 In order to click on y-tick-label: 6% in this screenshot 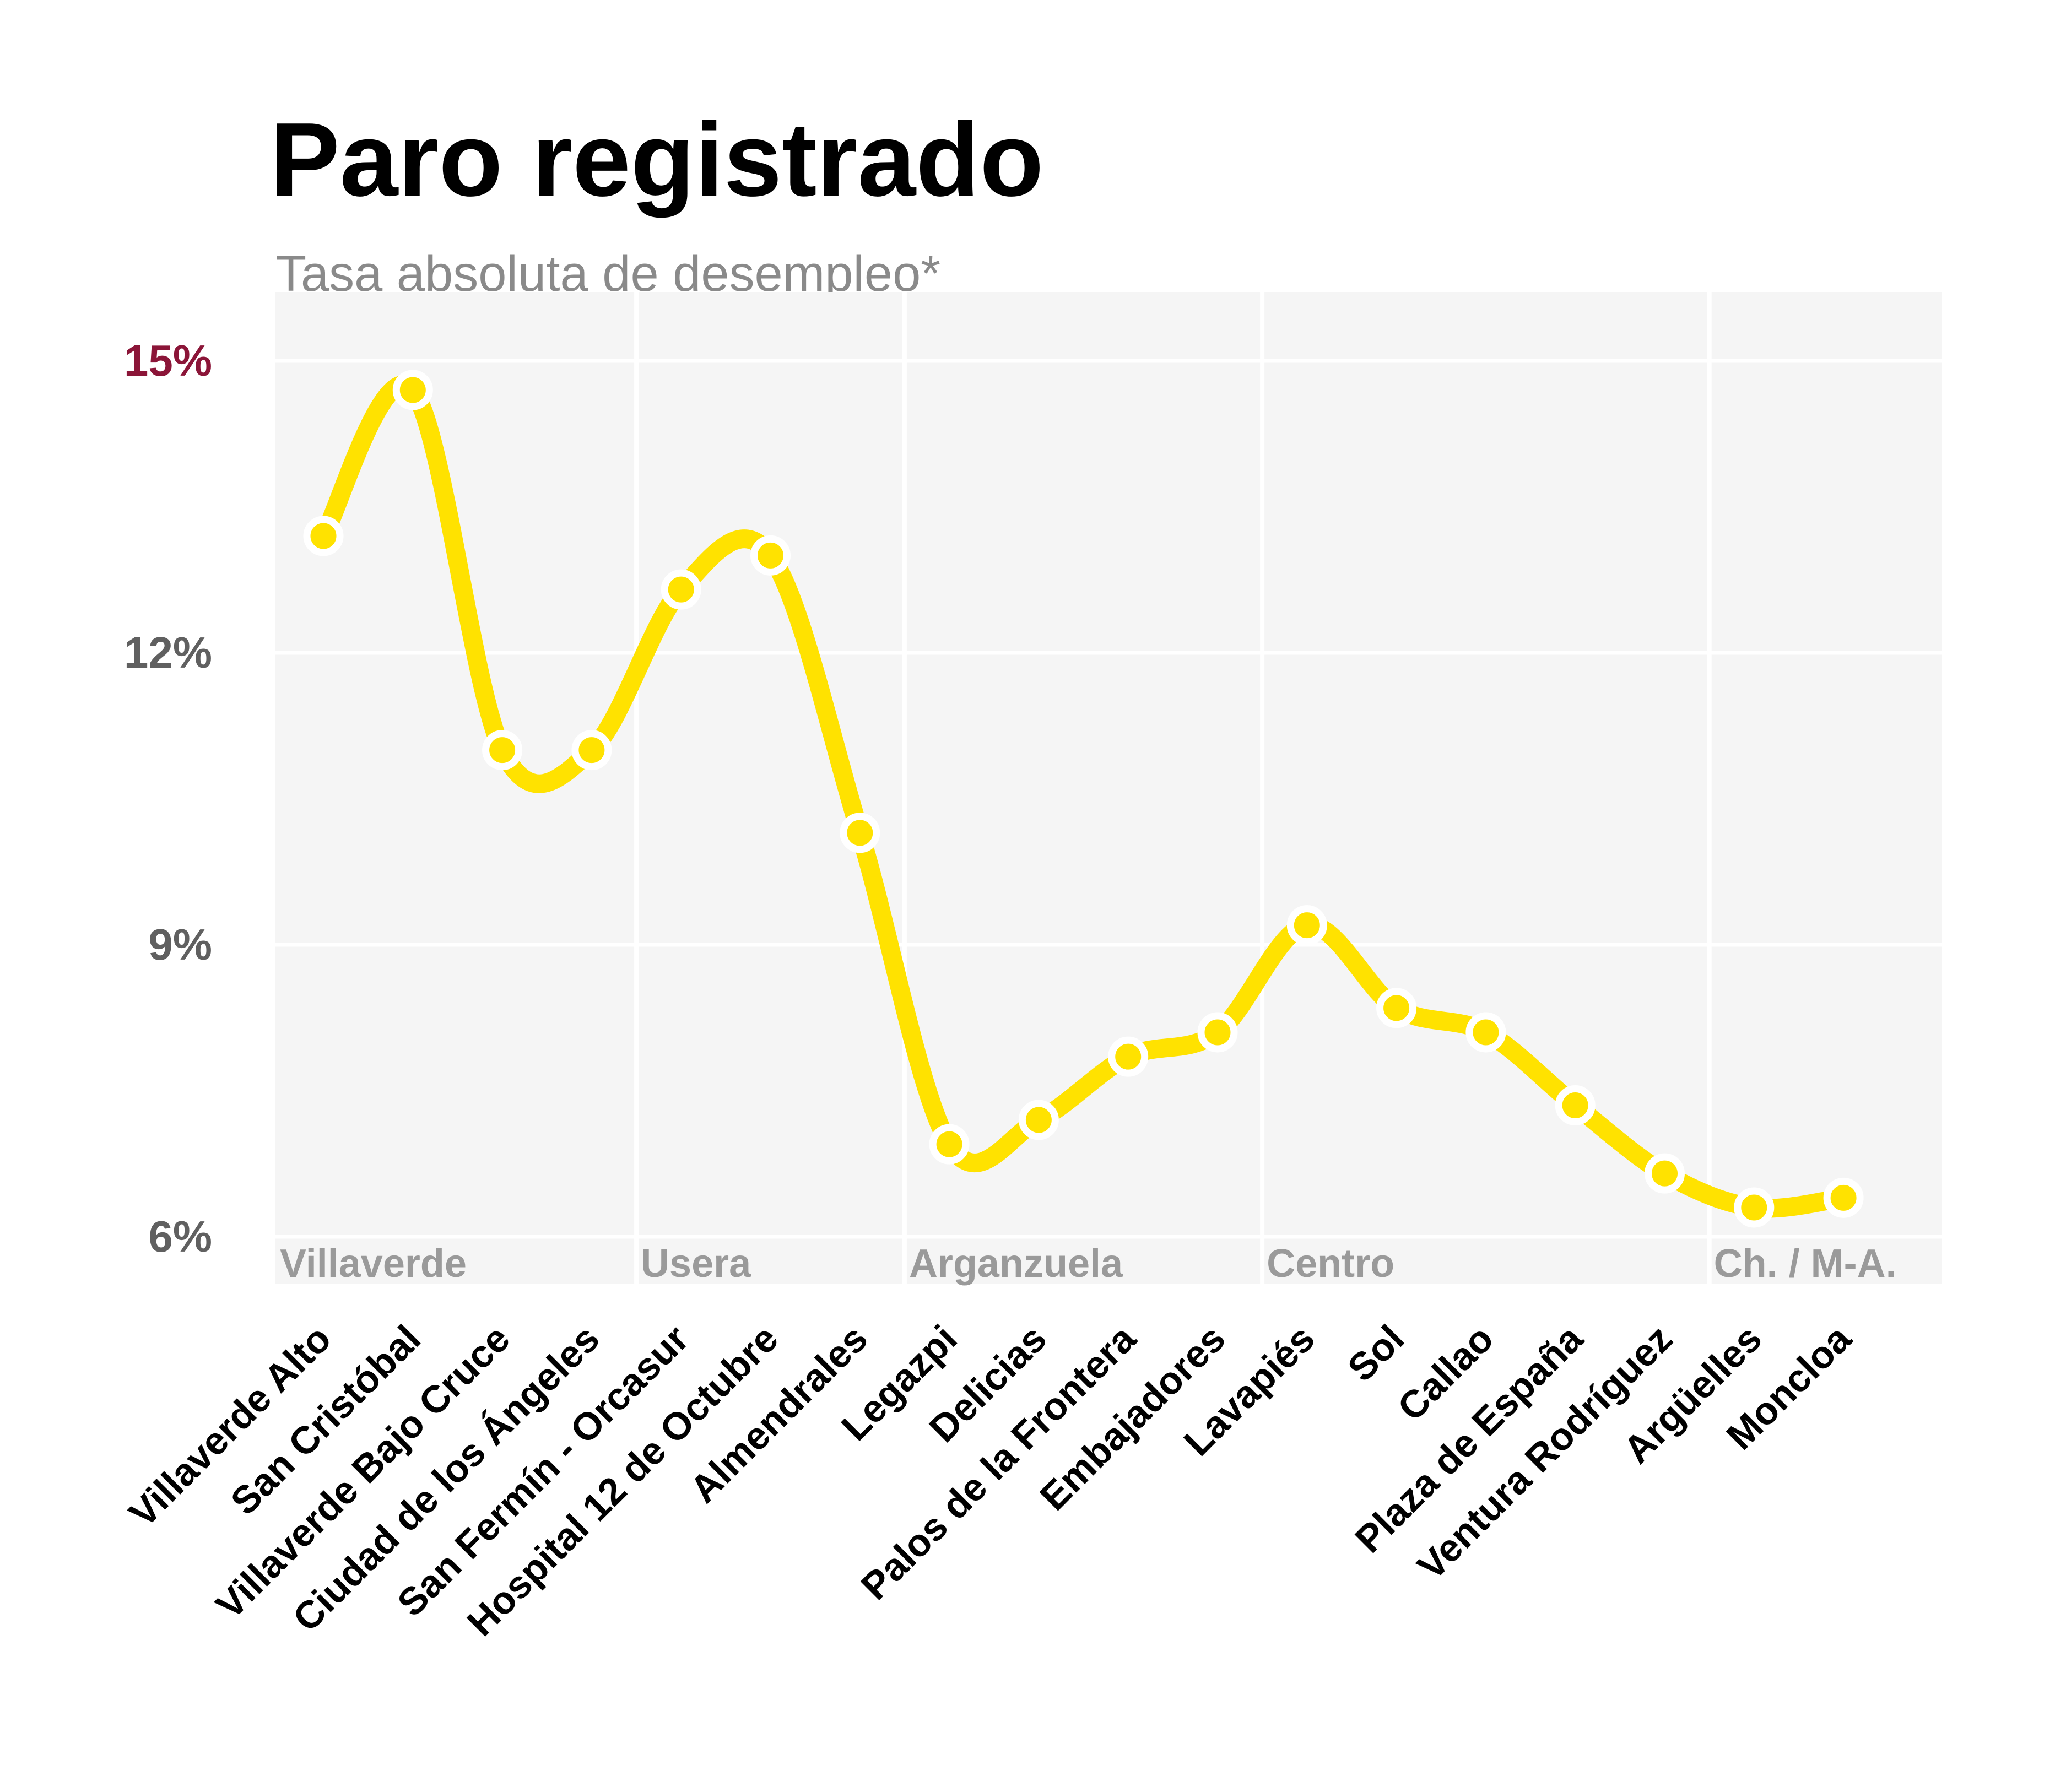, I will do `click(180, 1236)`.